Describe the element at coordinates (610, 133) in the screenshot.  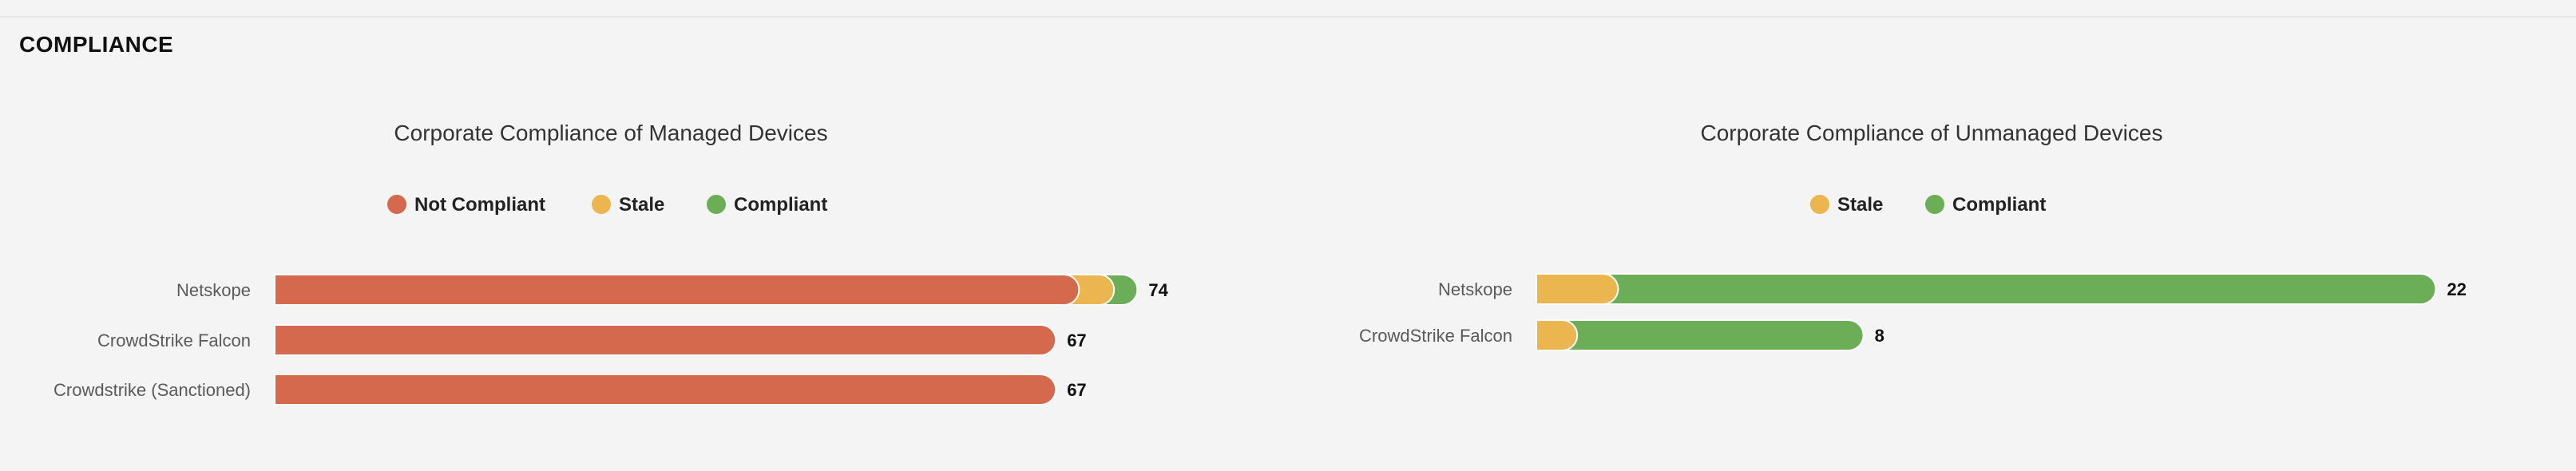
I see `managed-chart-title: Corporate Compliance of Managed Devices` at that location.